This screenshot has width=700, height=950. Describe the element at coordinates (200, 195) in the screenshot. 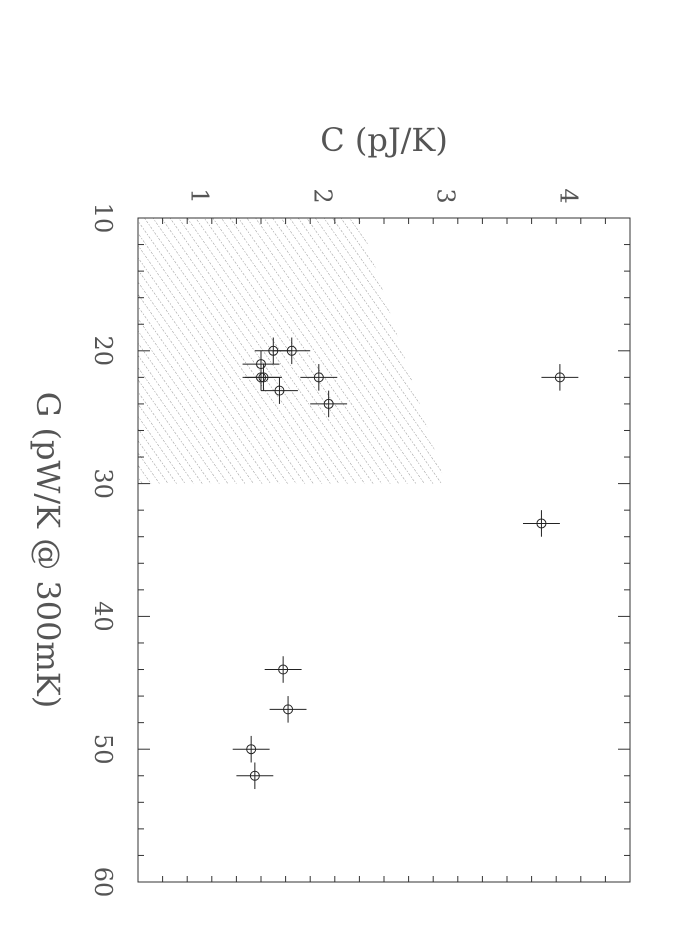

I see `c-tick-label: 1` at that location.